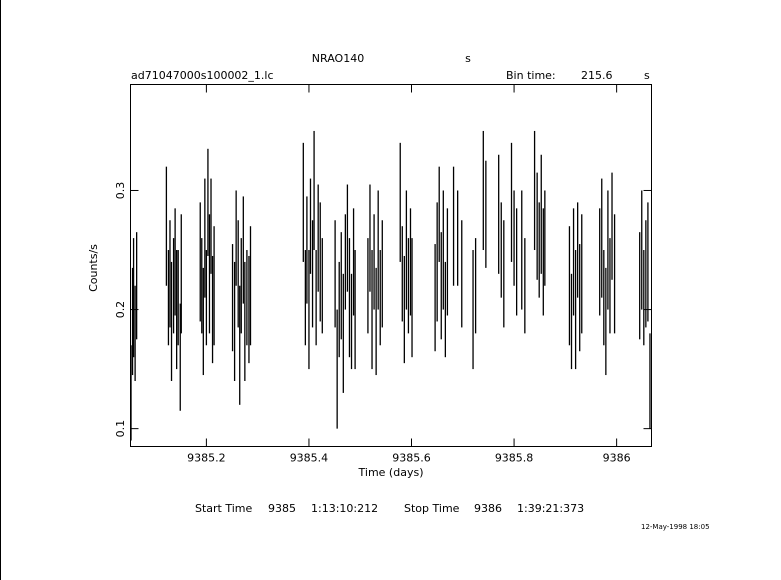  What do you see at coordinates (120, 429) in the screenshot?
I see `y-tick-label: 0.1` at bounding box center [120, 429].